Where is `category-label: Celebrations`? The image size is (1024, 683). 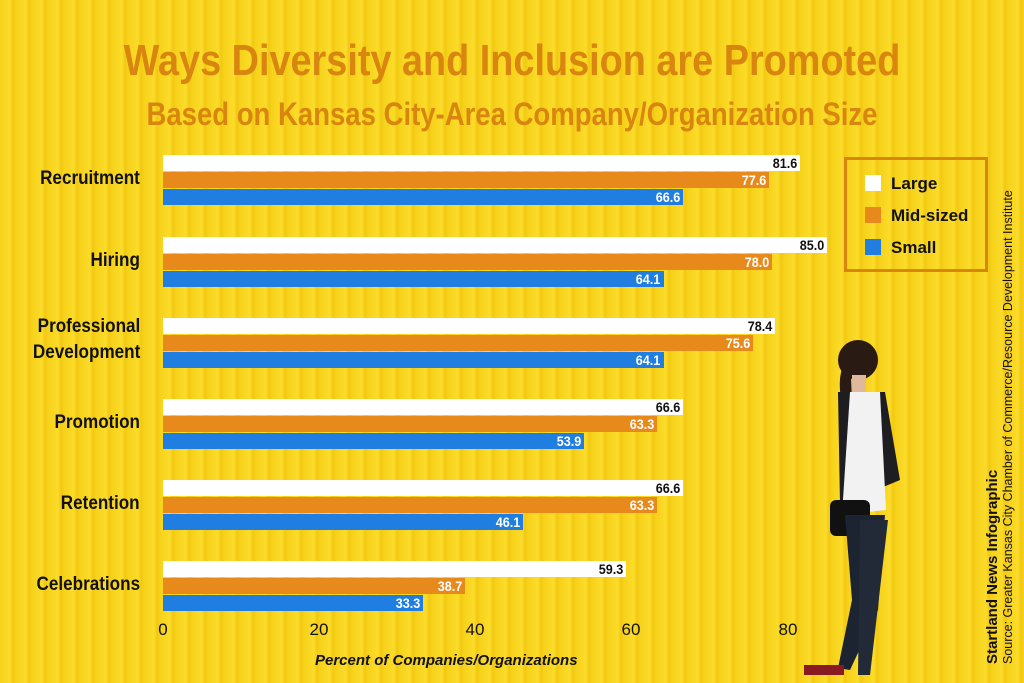
category-label: Celebrations is located at coordinates (88, 584).